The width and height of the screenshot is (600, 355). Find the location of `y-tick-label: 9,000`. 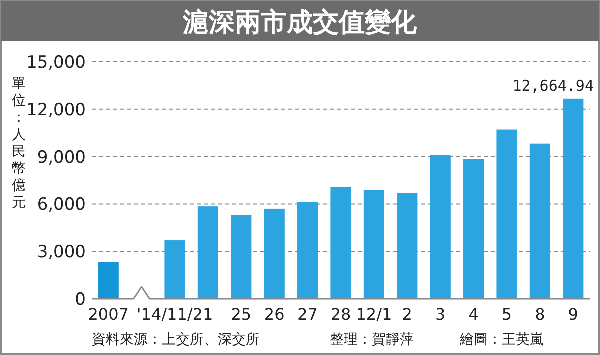

y-tick-label: 9,000 is located at coordinates (61, 158).